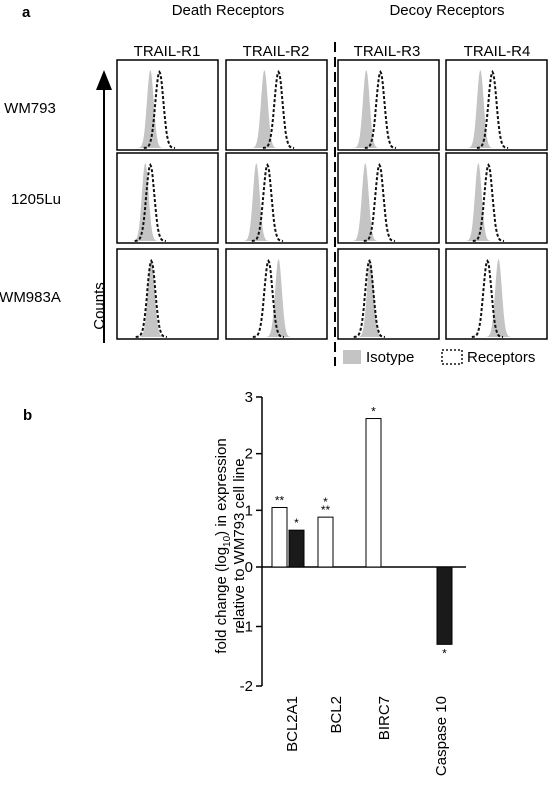  Describe the element at coordinates (336, 715) in the screenshot. I see `x-category-label: BCL2` at that location.